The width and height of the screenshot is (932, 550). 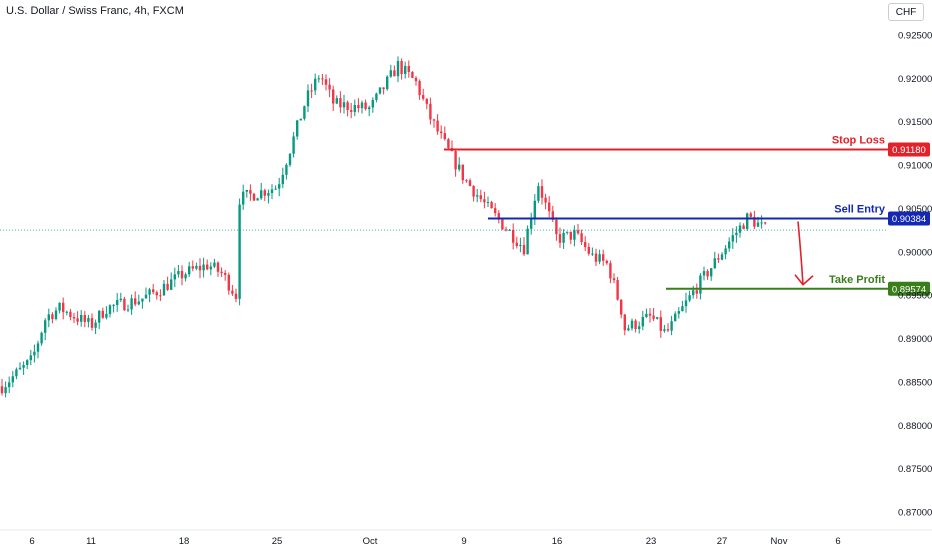 What do you see at coordinates (804, 280) in the screenshot?
I see `sell-arrow-head` at bounding box center [804, 280].